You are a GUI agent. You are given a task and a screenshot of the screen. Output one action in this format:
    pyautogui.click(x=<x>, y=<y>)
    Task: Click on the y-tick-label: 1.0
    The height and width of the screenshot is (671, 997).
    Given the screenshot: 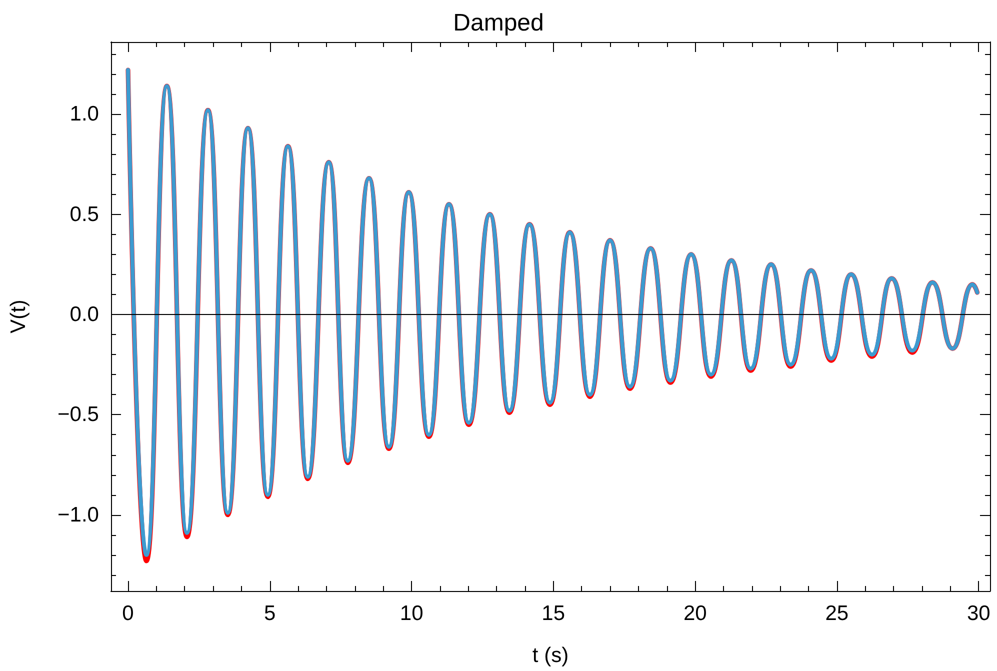 What is the action you would take?
    pyautogui.click(x=84, y=114)
    